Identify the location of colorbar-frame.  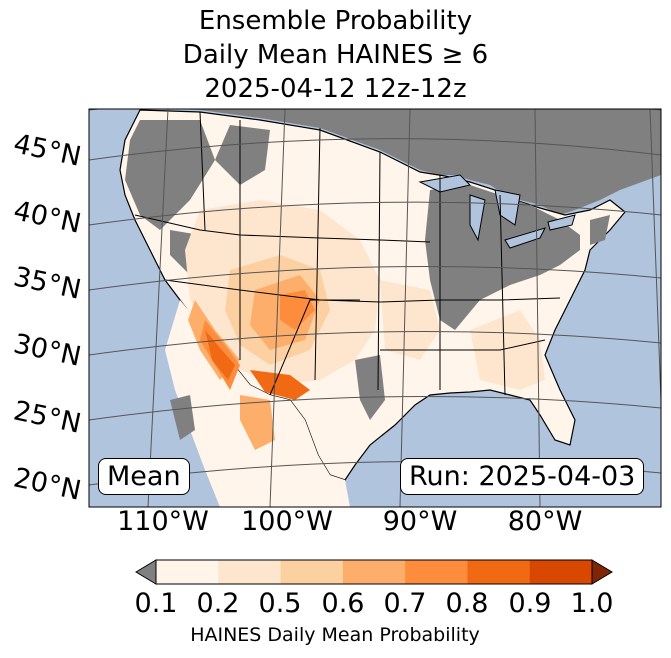
(374, 572).